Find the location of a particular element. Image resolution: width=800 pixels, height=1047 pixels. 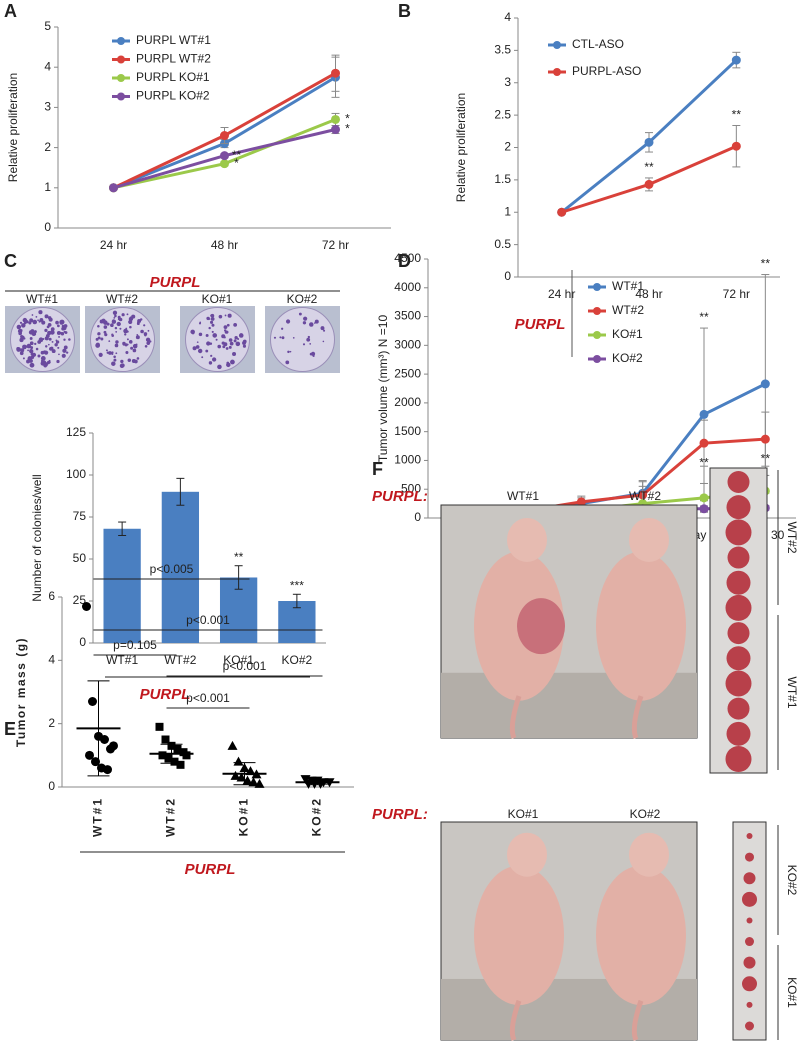

x-tick-label: KO#2 is located at coordinates (297, 660).